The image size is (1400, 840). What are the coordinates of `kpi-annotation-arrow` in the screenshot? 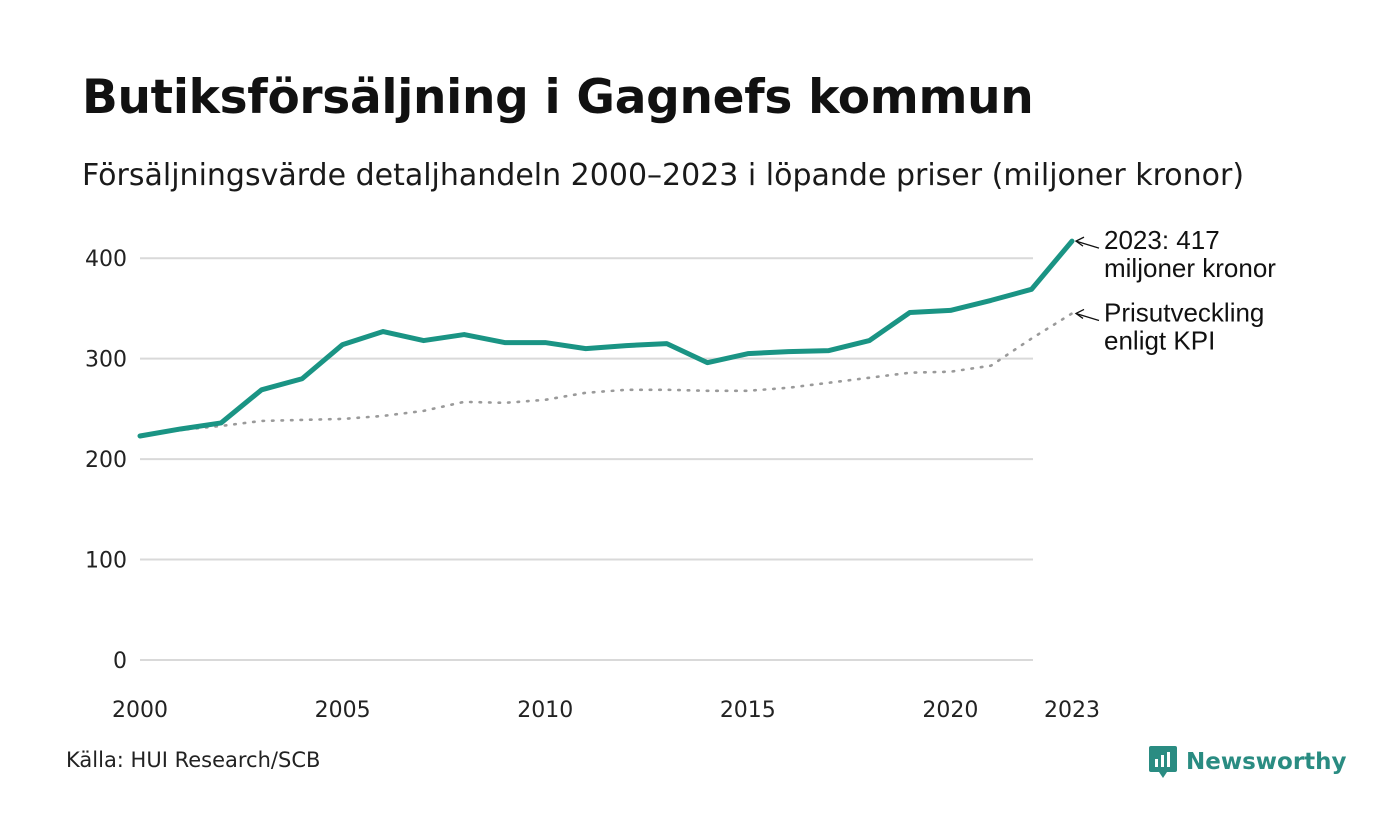 It's located at (1087, 317).